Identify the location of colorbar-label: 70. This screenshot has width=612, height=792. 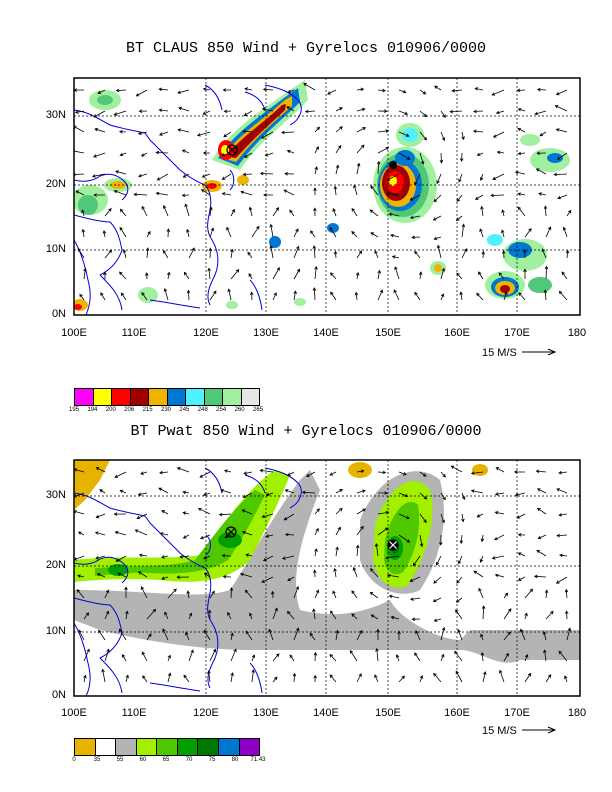
(189, 760).